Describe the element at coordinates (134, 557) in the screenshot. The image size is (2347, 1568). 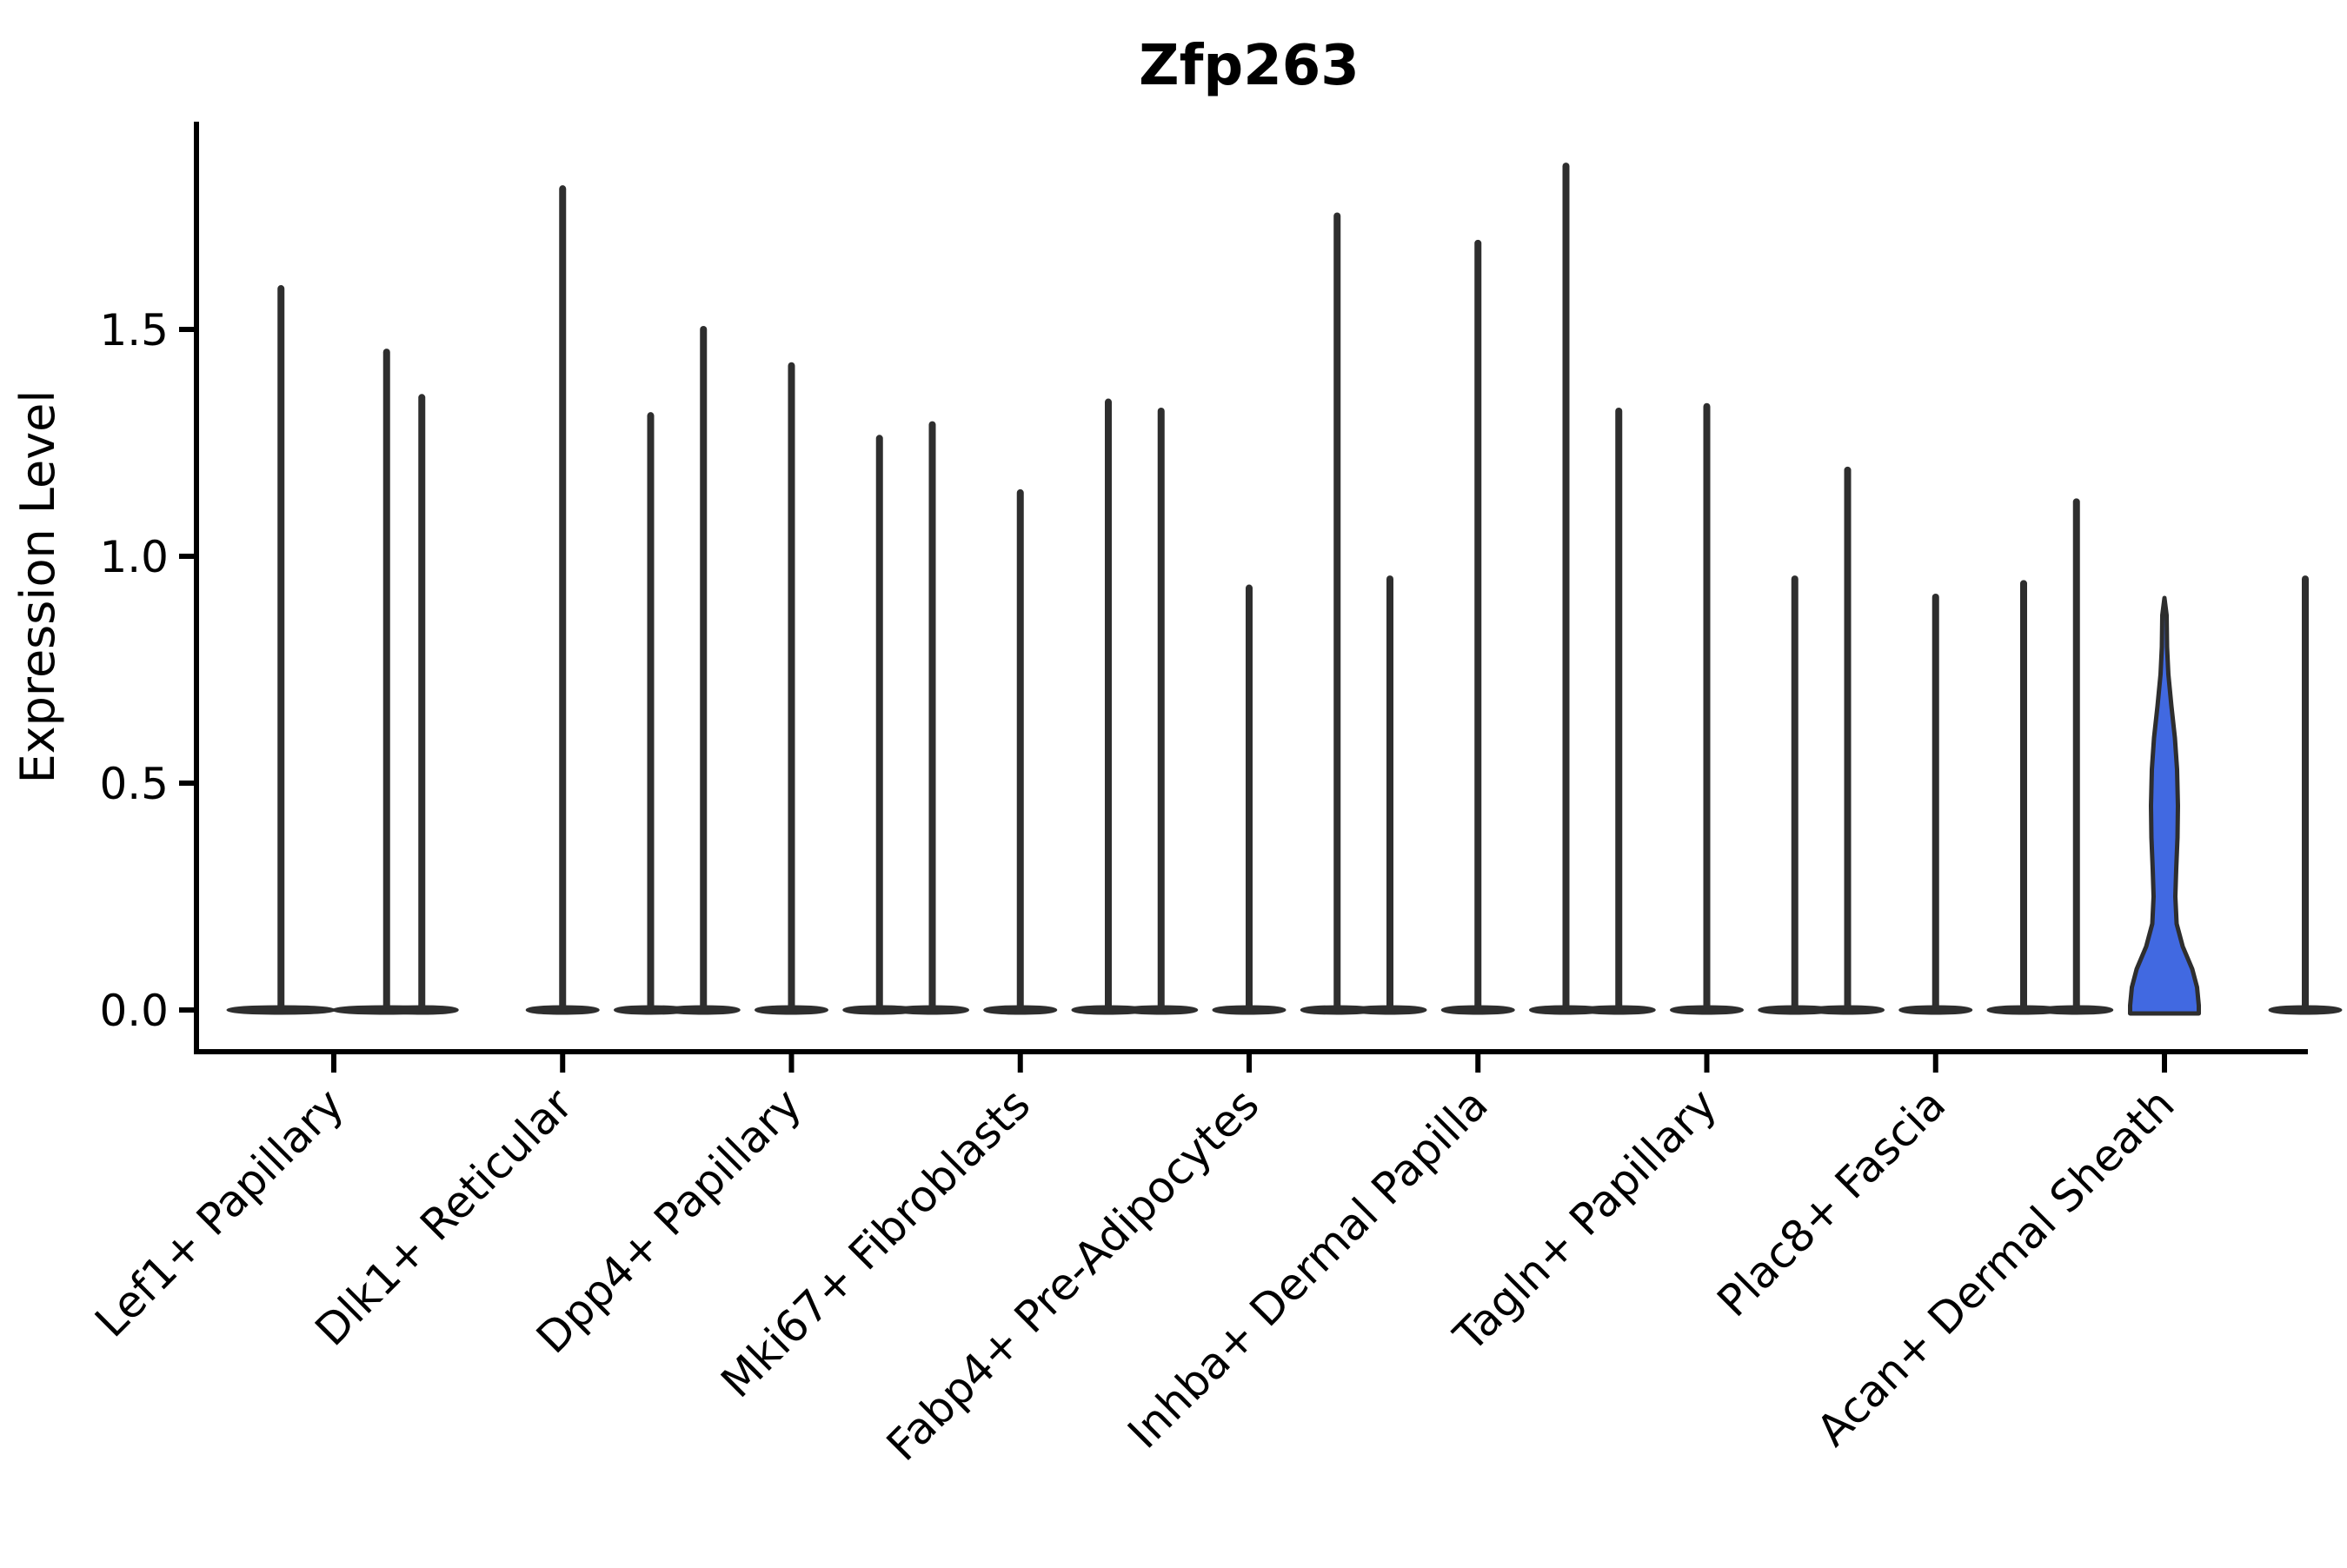
I see `y-tick-label: 1.0` at that location.